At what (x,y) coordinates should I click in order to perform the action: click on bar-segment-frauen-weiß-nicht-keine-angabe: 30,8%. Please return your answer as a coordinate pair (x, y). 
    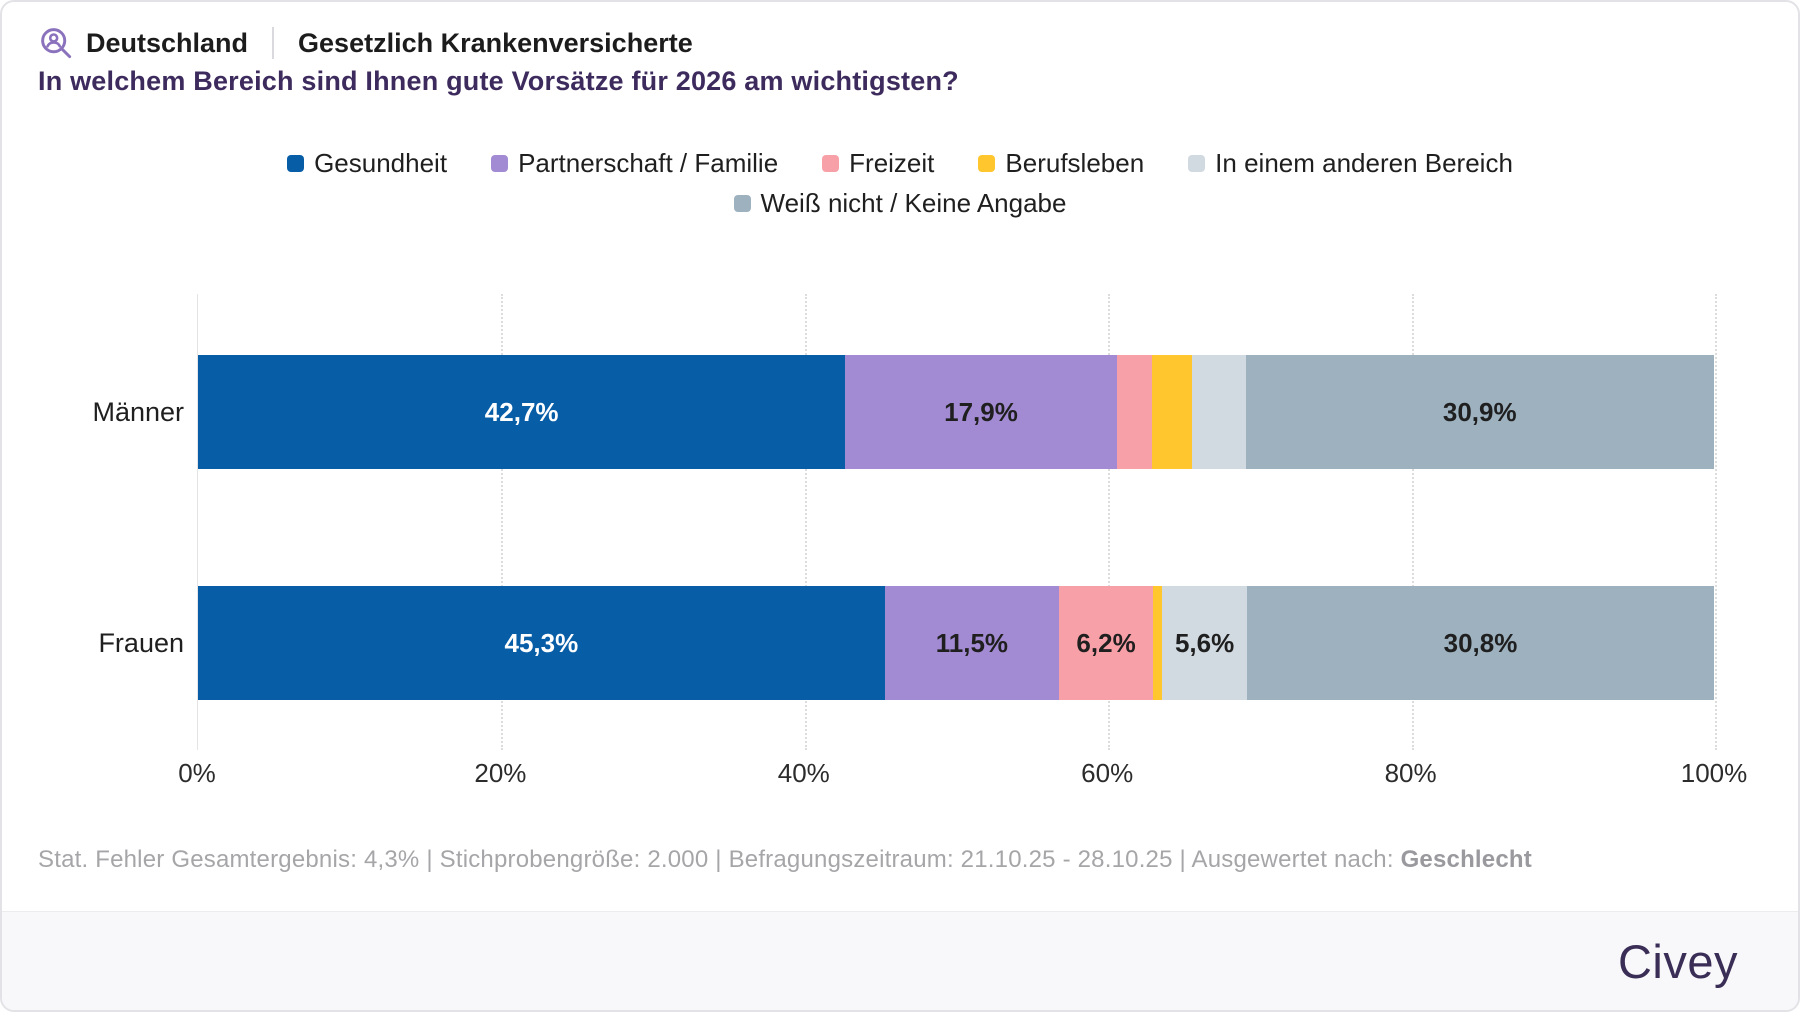
    Looking at the image, I should click on (1480, 643).